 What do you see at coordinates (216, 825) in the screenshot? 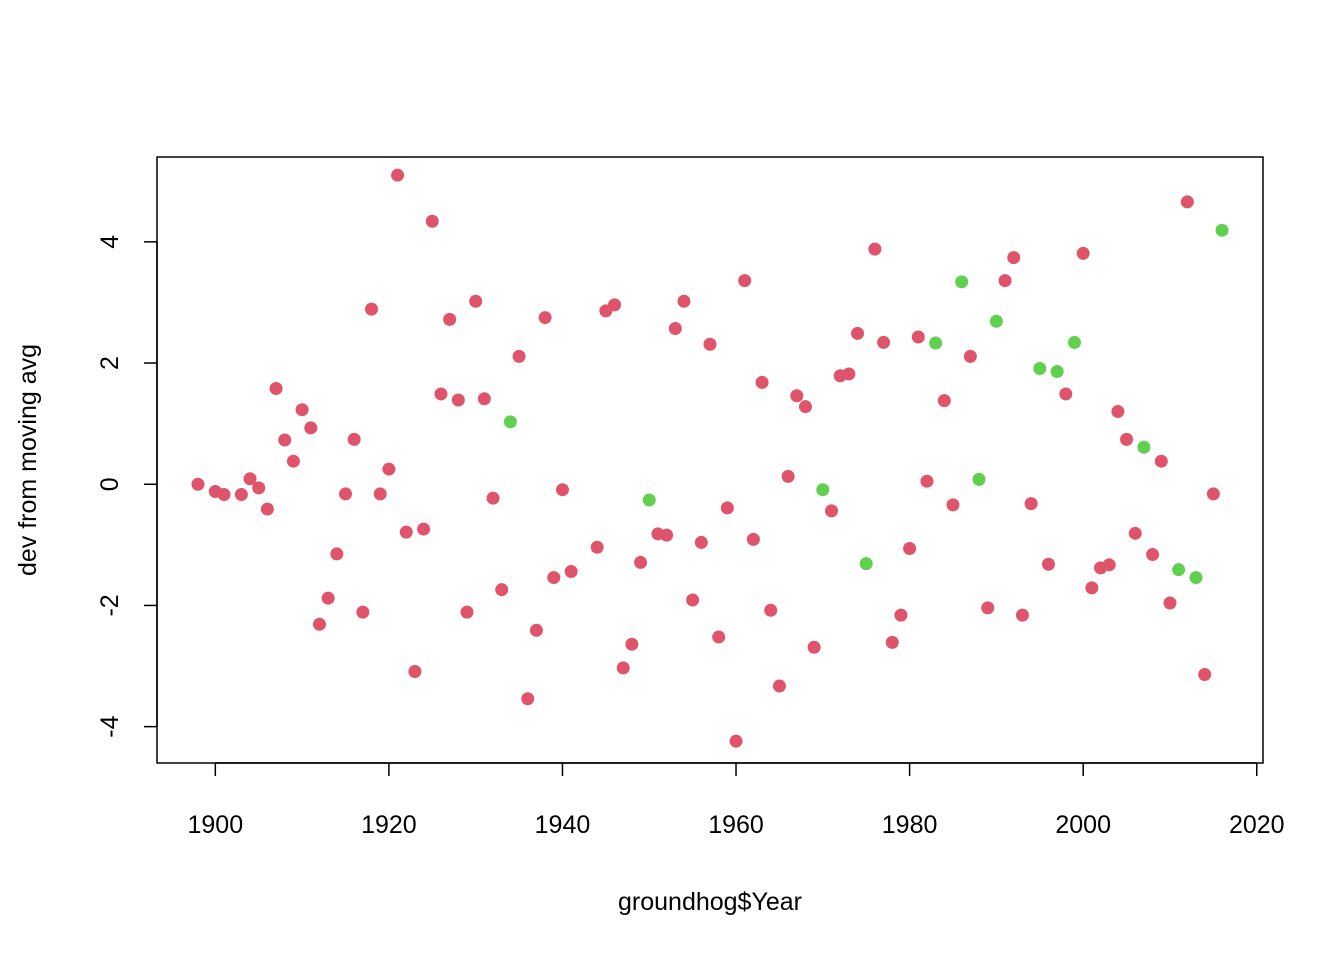
I see `x-tick-label: 1900` at bounding box center [216, 825].